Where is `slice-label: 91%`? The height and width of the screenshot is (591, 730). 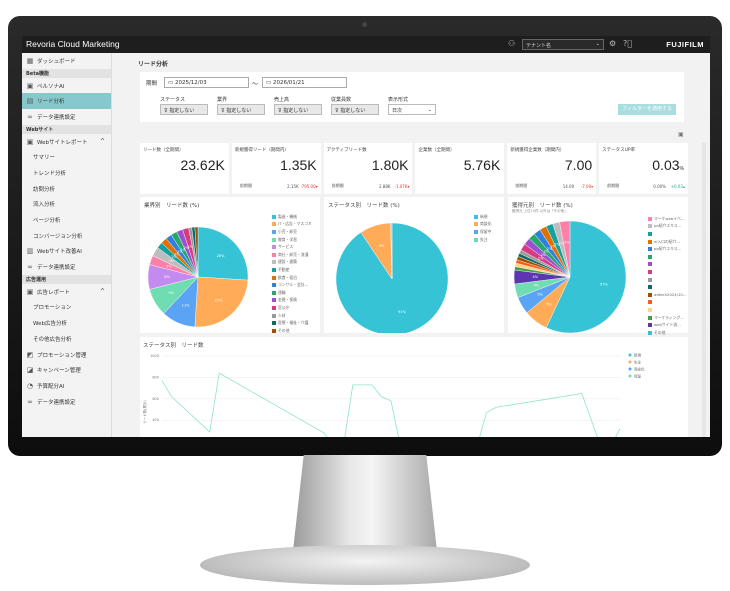
slice-label: 91% is located at coordinates (402, 312).